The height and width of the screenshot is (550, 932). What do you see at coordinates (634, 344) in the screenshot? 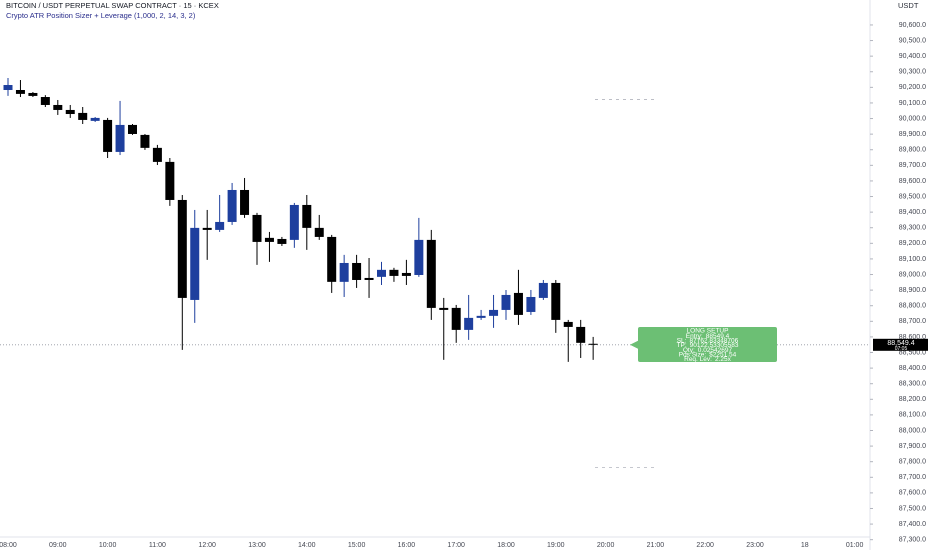
I see `setup-pointer` at bounding box center [634, 344].